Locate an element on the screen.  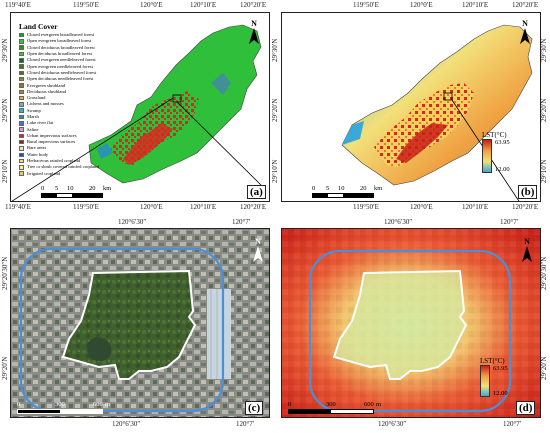
legend-label: Closed deciduous broadleaved forest is located at coordinates (61, 47).